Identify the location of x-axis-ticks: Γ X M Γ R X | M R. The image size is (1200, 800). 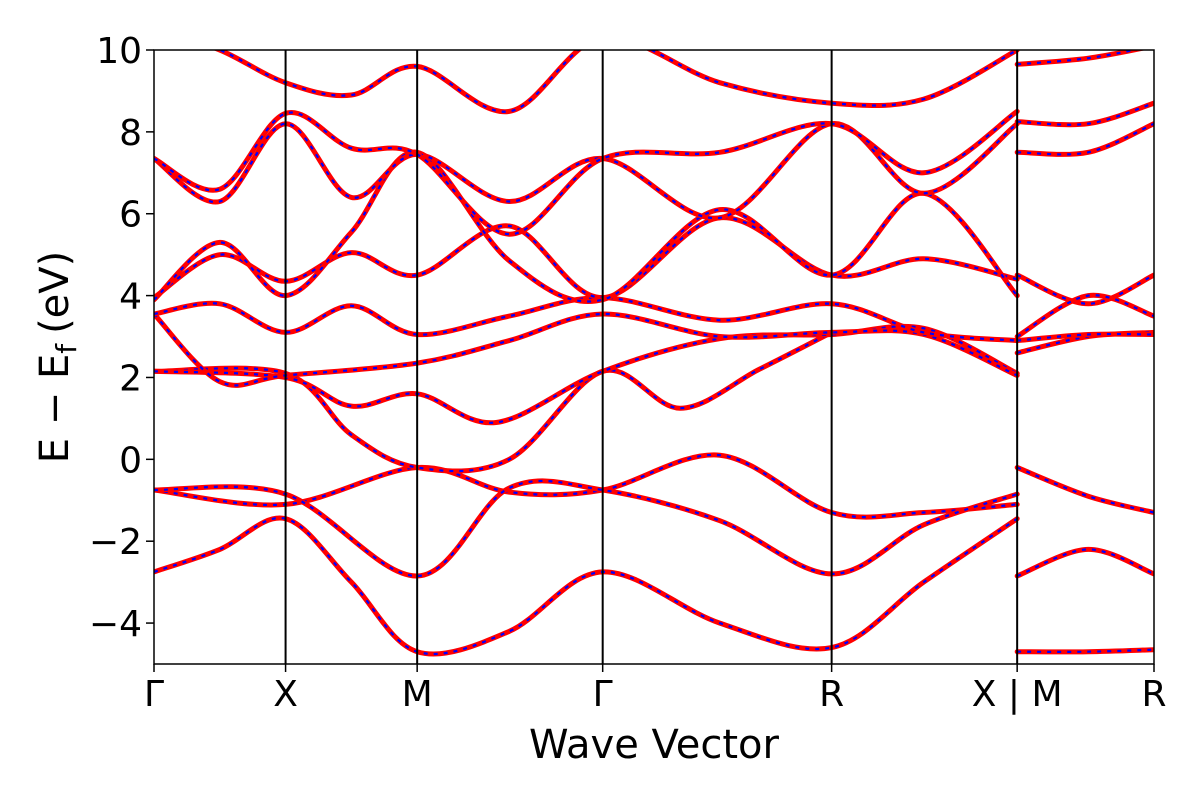
(655, 689).